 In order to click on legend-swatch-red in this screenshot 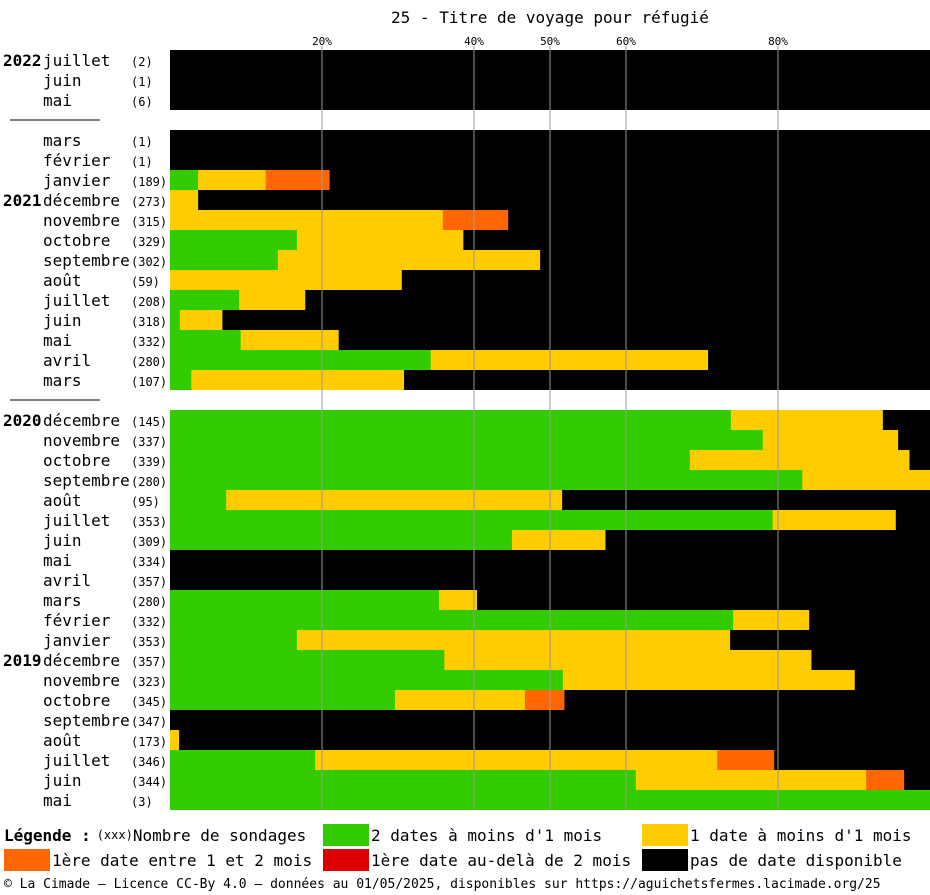, I will do `click(346, 860)`.